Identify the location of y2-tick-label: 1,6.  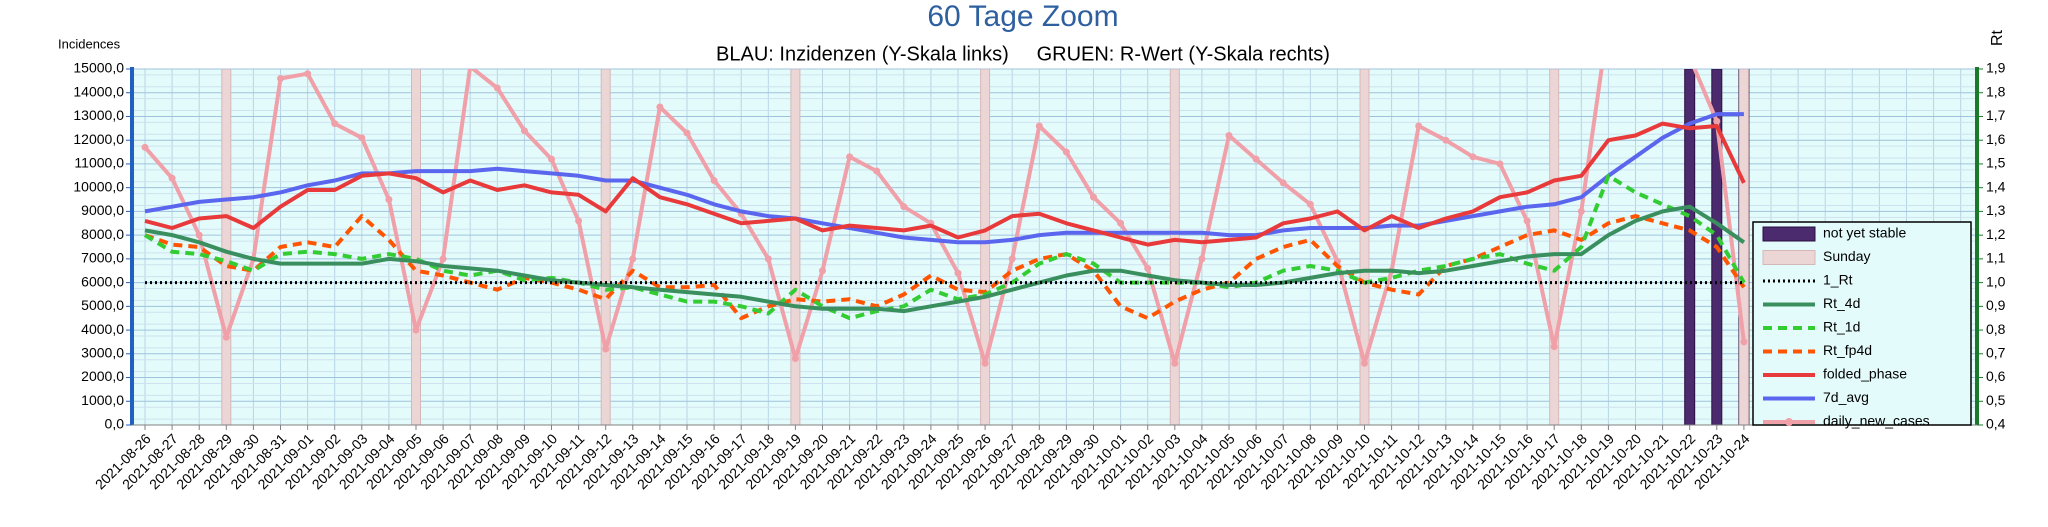
(1996, 139).